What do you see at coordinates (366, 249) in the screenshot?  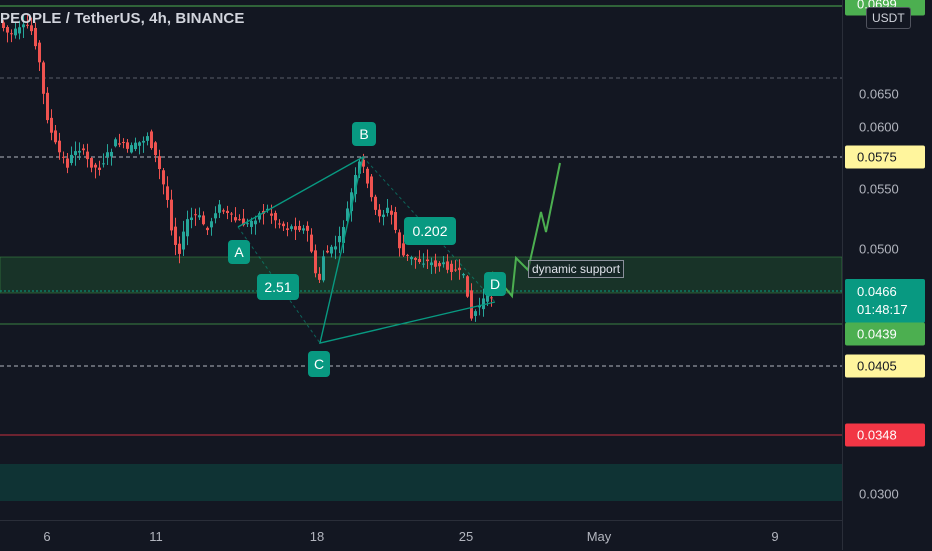 I see `pattern-lines` at bounding box center [366, 249].